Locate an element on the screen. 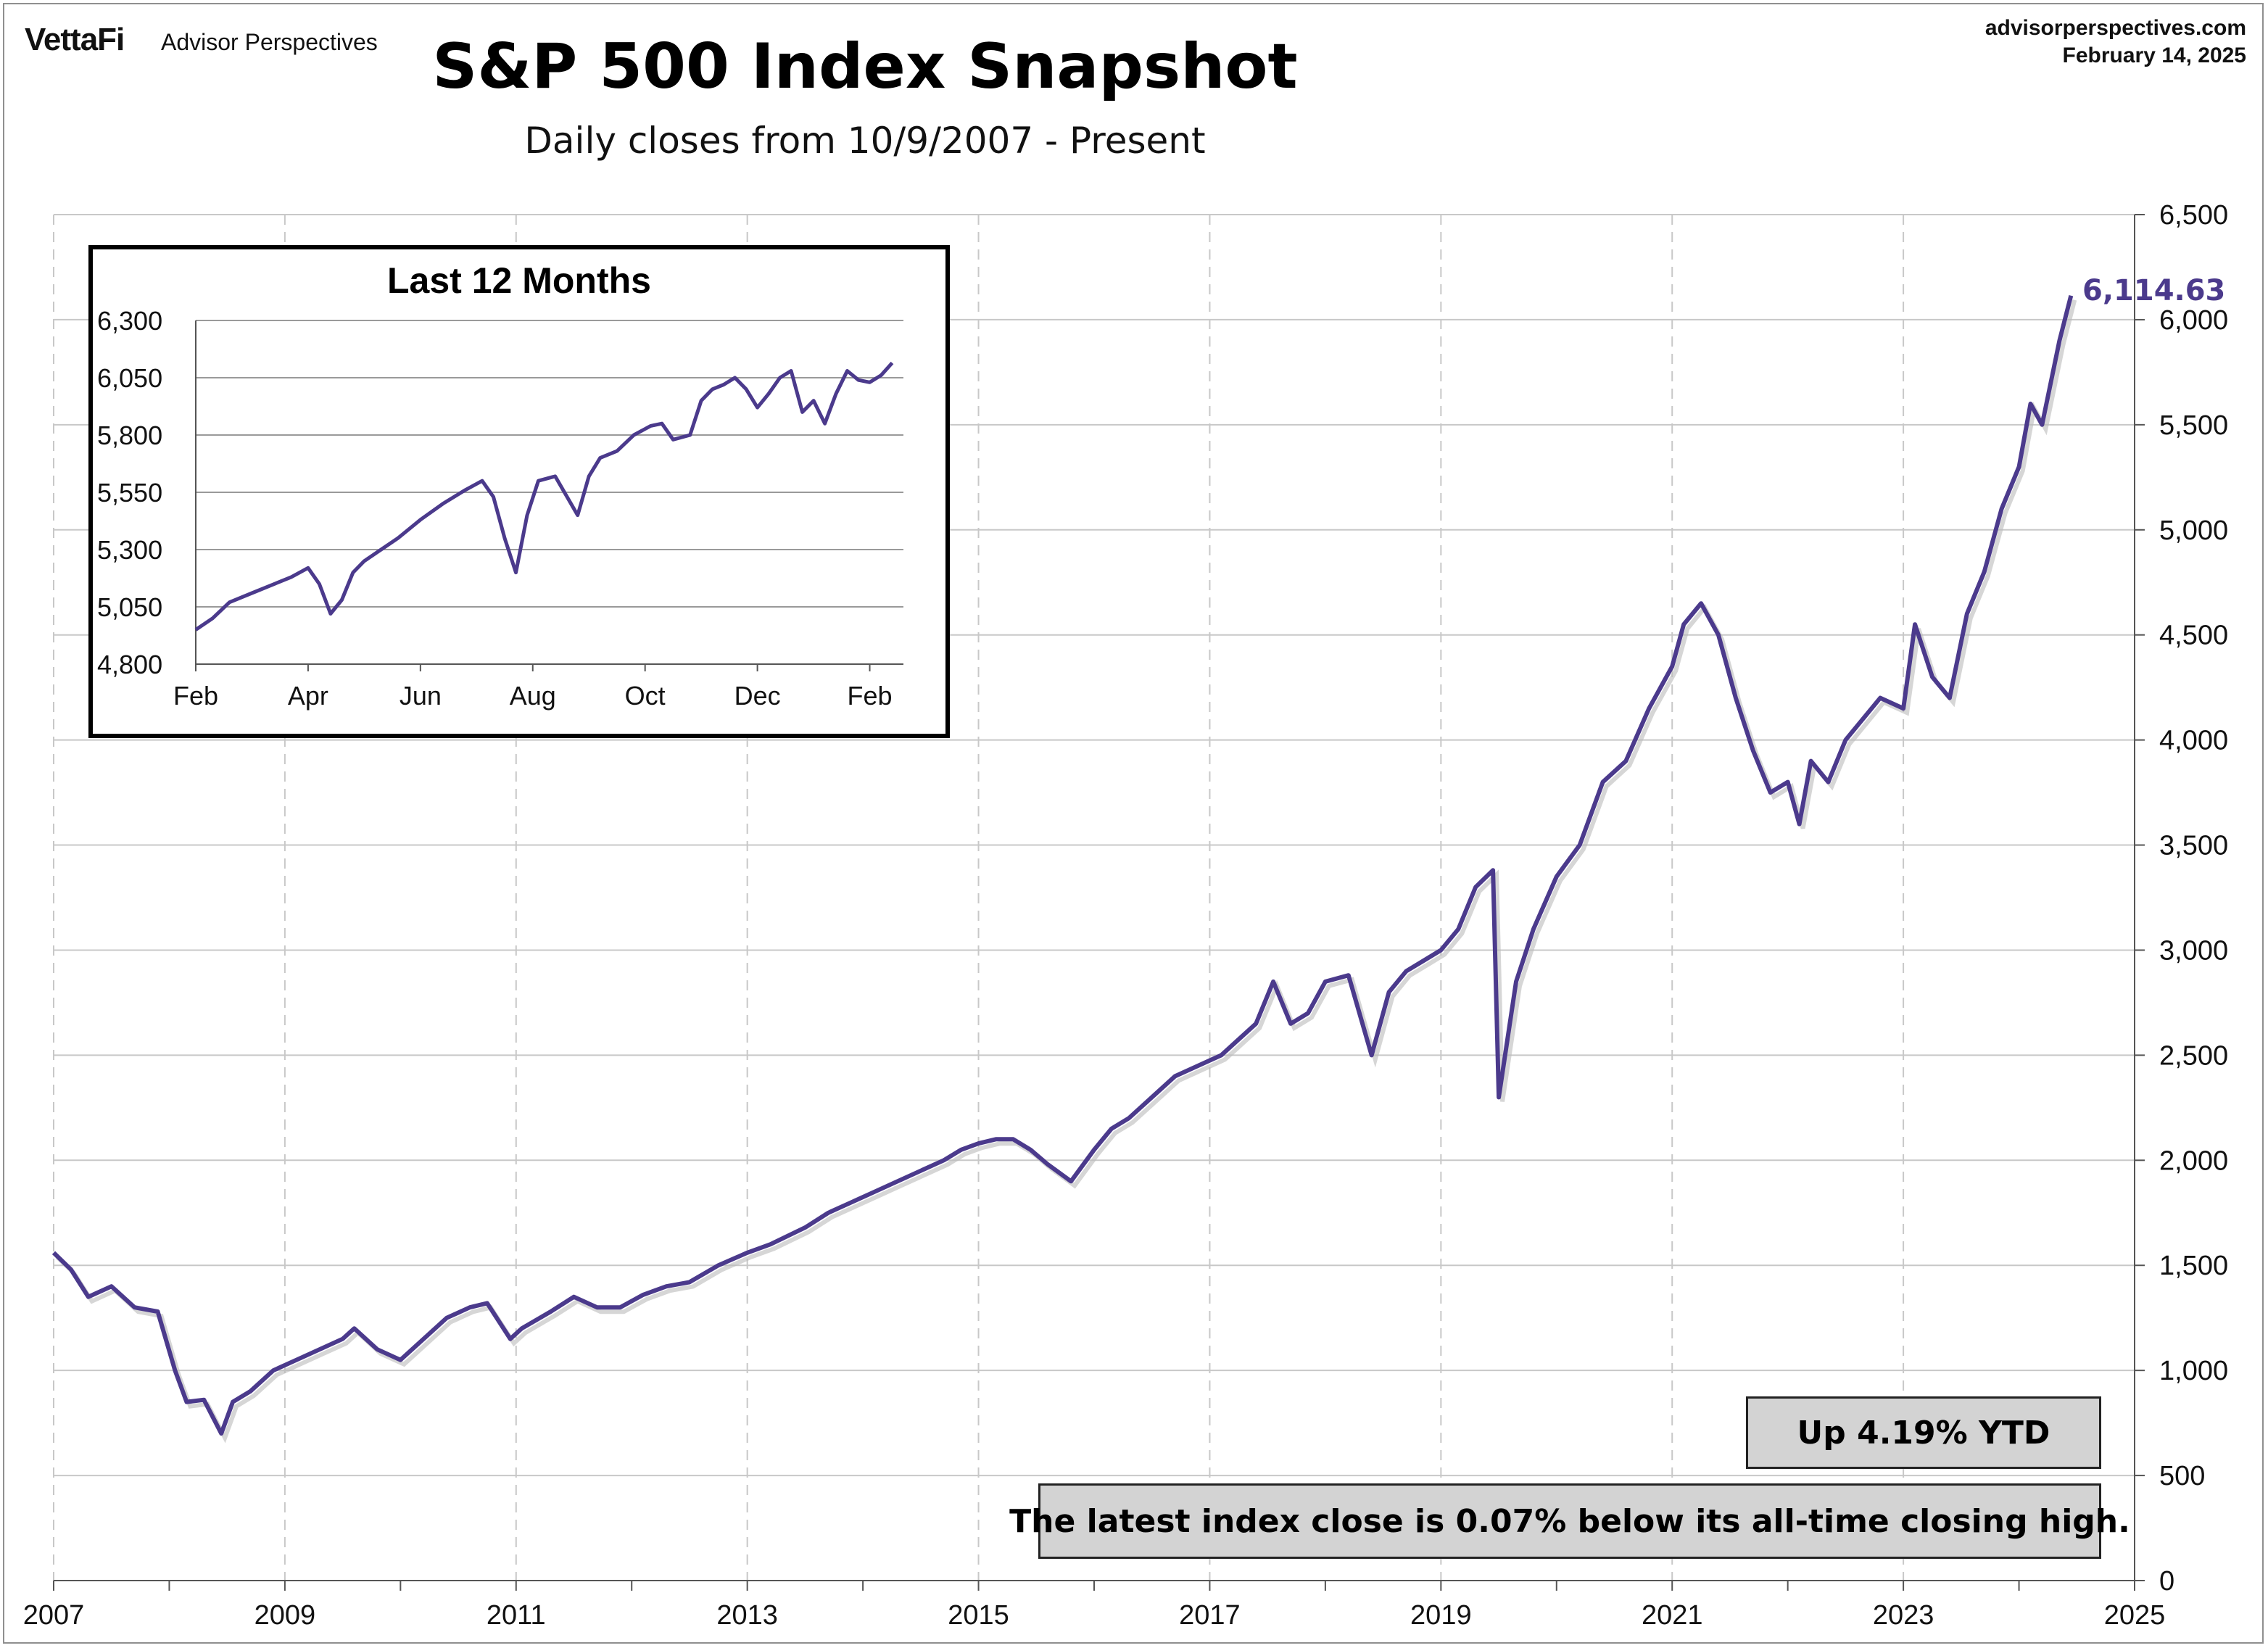 This screenshot has height=1648, width=2268. x-tick-label: 2009 is located at coordinates (285, 1615).